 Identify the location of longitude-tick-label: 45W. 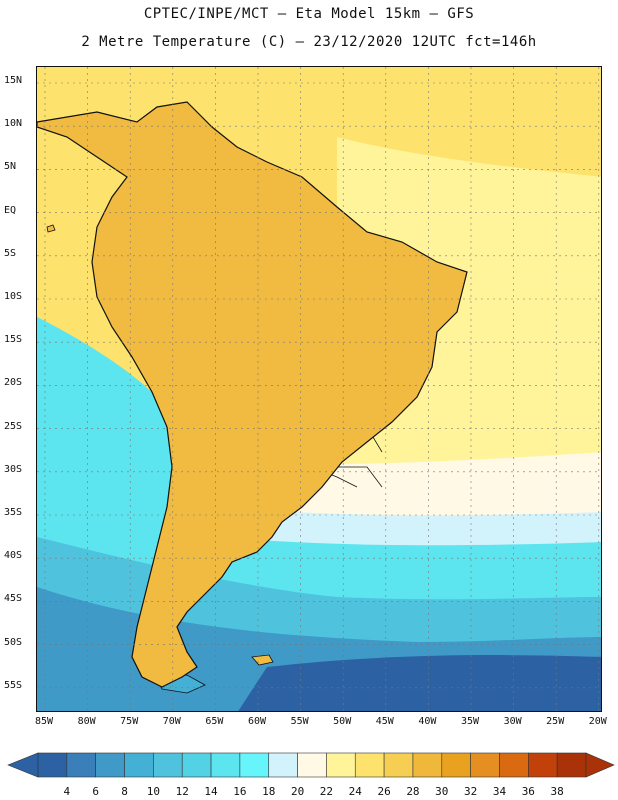
(384, 721).